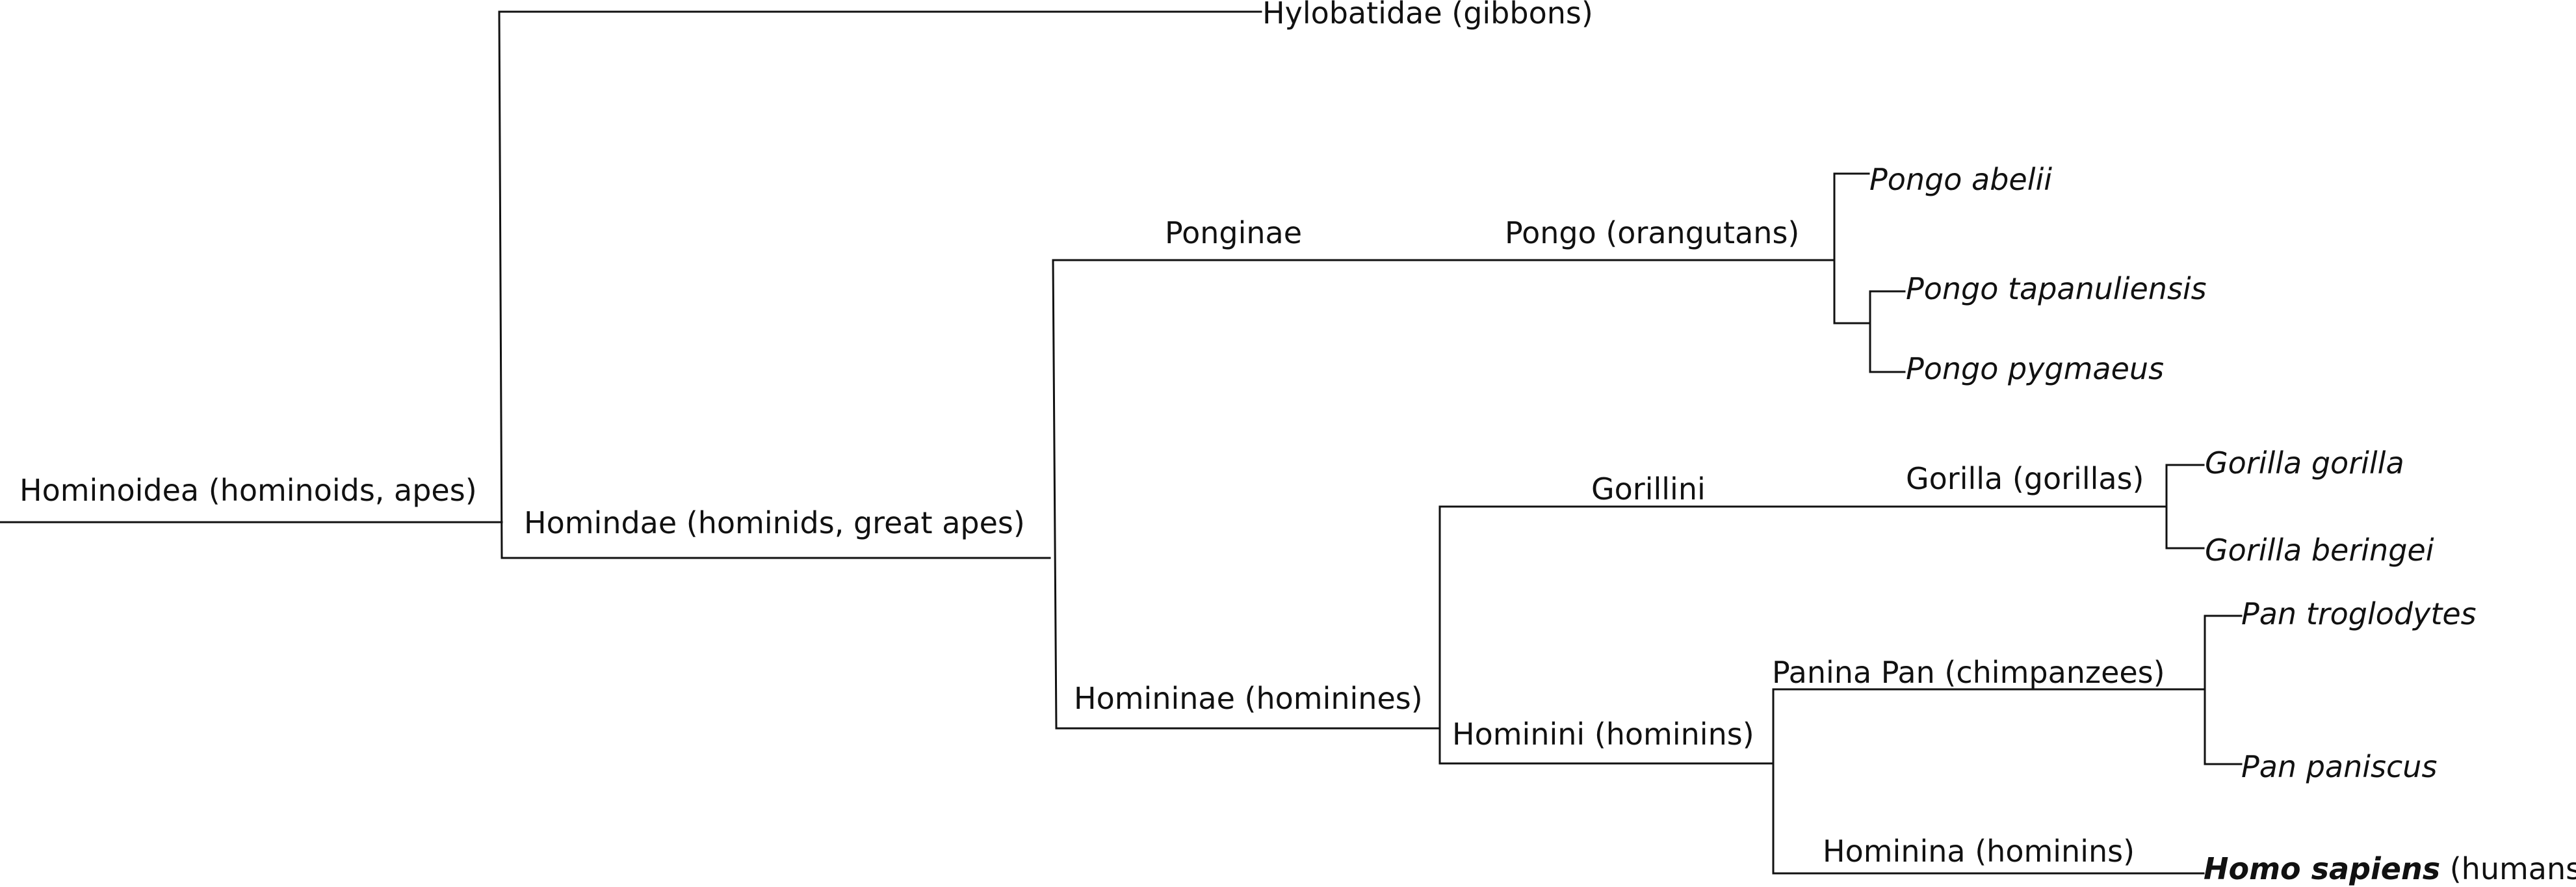  I want to click on label-gorilla: Gorilla (gorillas), so click(2025, 478).